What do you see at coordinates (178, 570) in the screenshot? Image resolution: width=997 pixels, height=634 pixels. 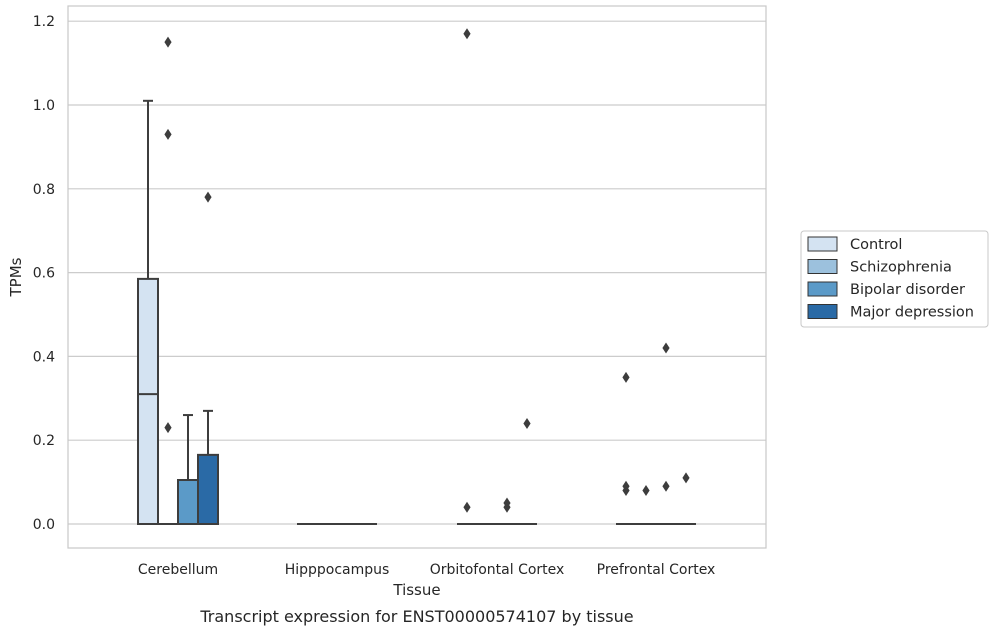 I see `x-tick-label: Cerebellum` at bounding box center [178, 570].